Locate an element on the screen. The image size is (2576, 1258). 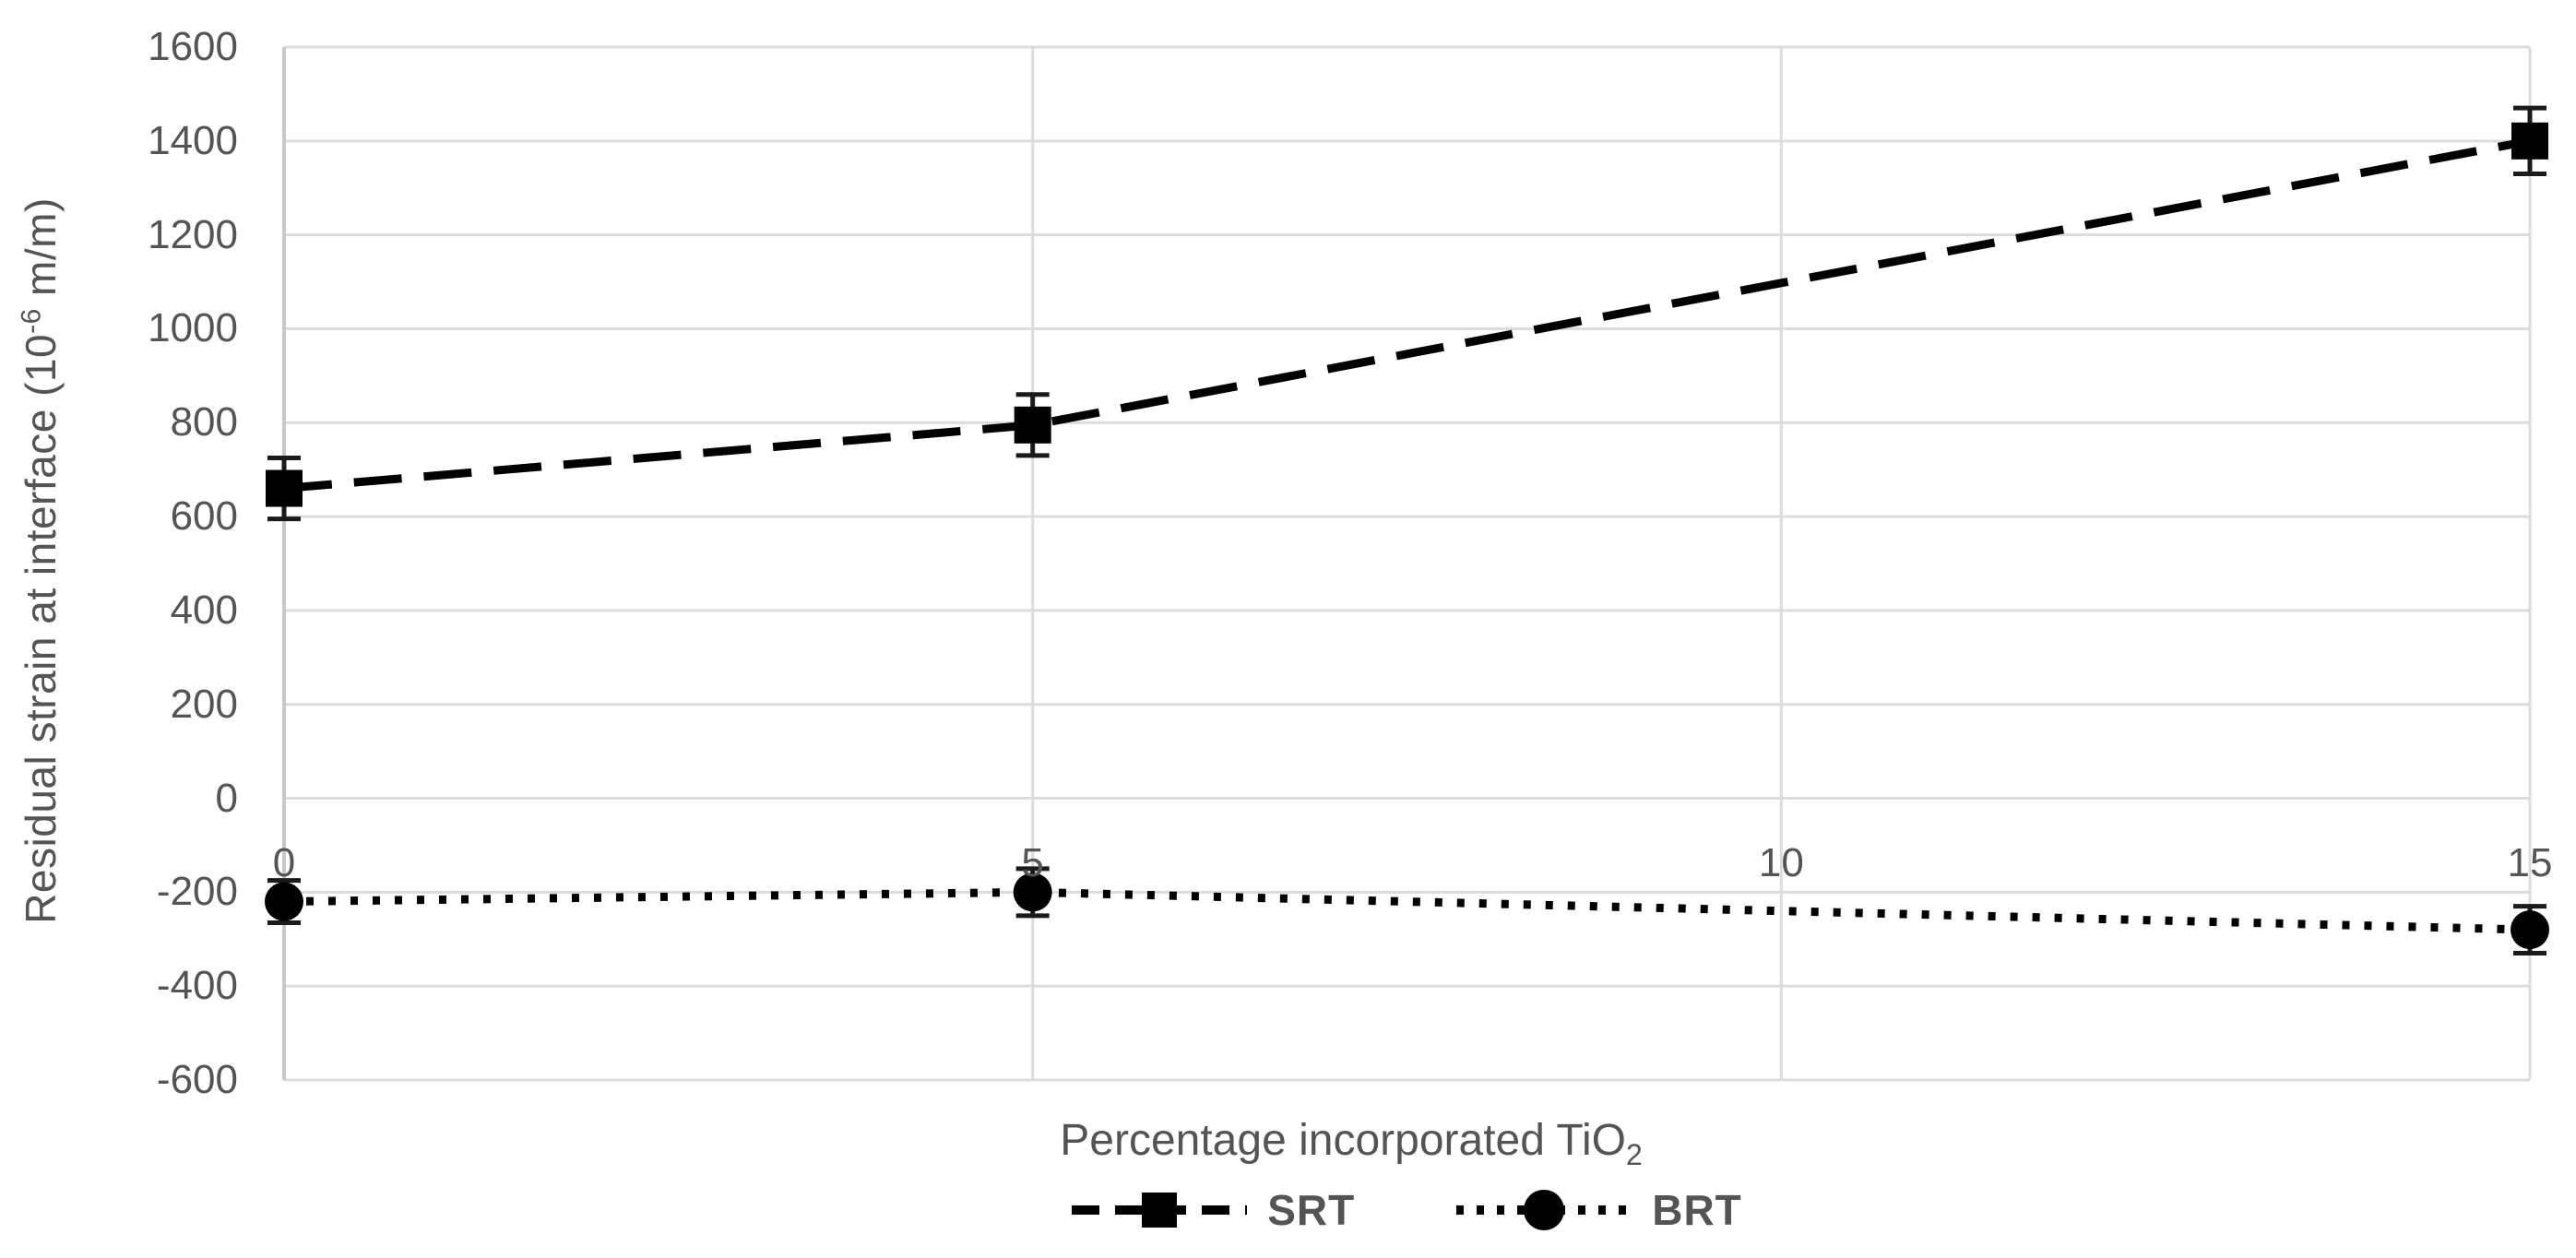
legend-label: BRT is located at coordinates (1697, 1210).